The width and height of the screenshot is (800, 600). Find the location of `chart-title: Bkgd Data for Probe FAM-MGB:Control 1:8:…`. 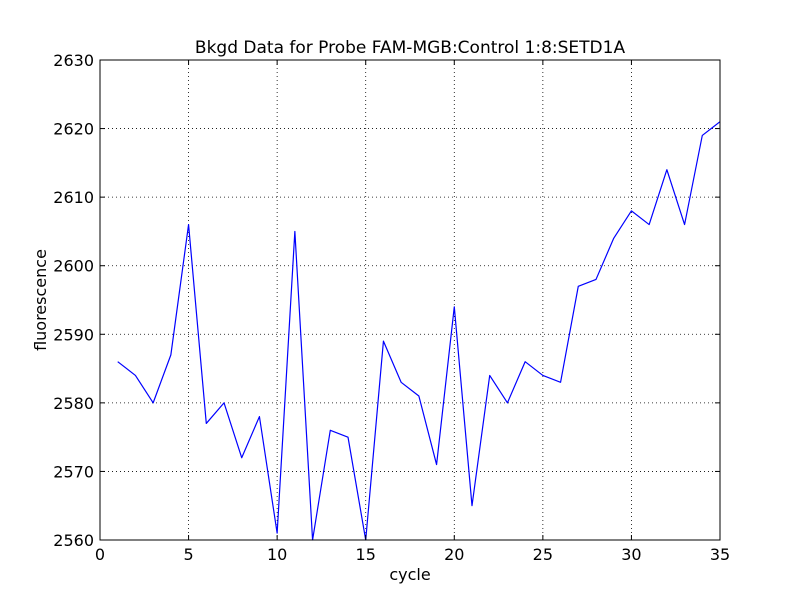

chart-title: Bkgd Data for Probe FAM-MGB:Control 1:8:… is located at coordinates (410, 48).